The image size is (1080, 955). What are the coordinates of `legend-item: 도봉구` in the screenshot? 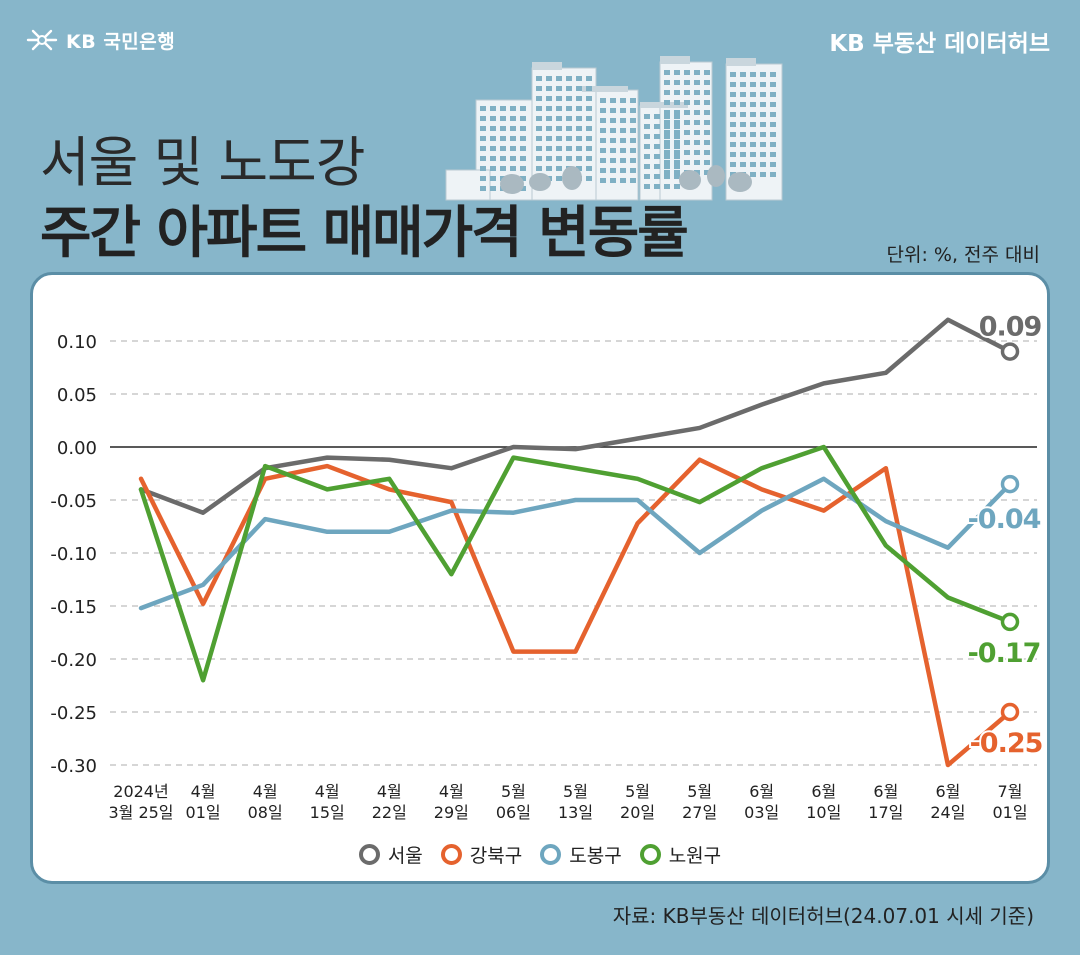 It's located at (581, 854).